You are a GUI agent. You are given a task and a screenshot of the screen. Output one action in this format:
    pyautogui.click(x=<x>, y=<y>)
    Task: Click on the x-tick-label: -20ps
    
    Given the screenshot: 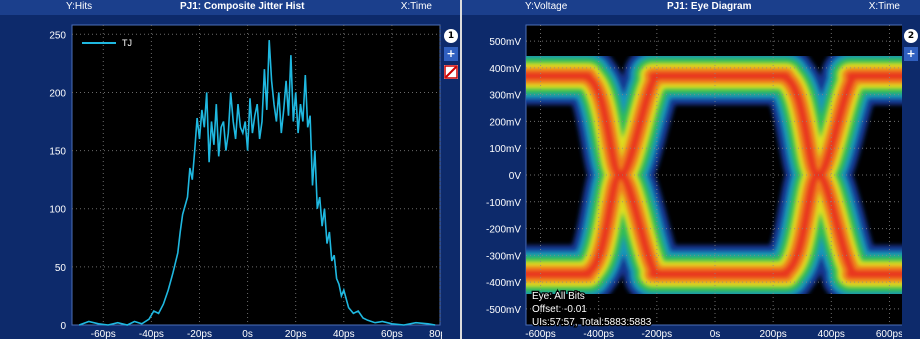 What is the action you would take?
    pyautogui.click(x=199, y=334)
    